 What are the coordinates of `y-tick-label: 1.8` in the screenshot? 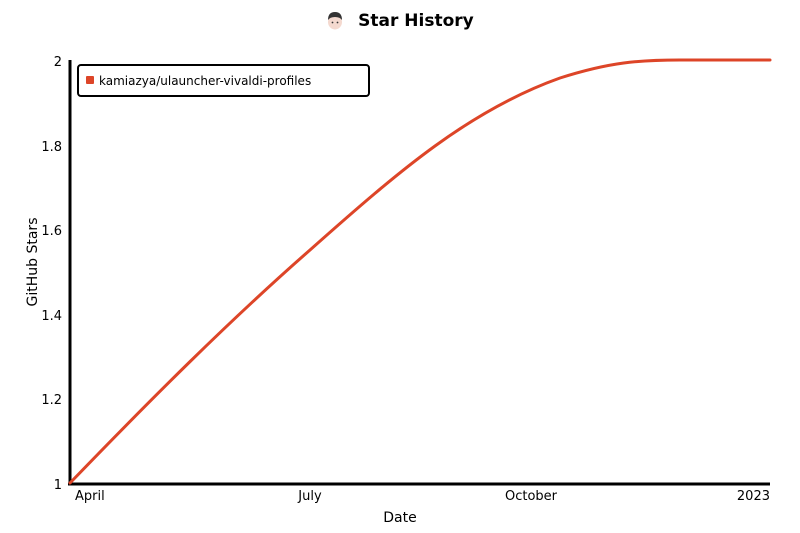 It's located at (51, 147).